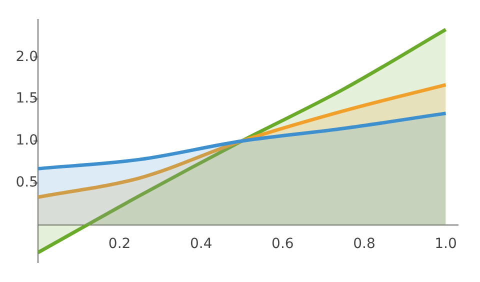 The height and width of the screenshot is (282, 480). What do you see at coordinates (201, 244) in the screenshot?
I see `x-tick-label: 0.4` at bounding box center [201, 244].